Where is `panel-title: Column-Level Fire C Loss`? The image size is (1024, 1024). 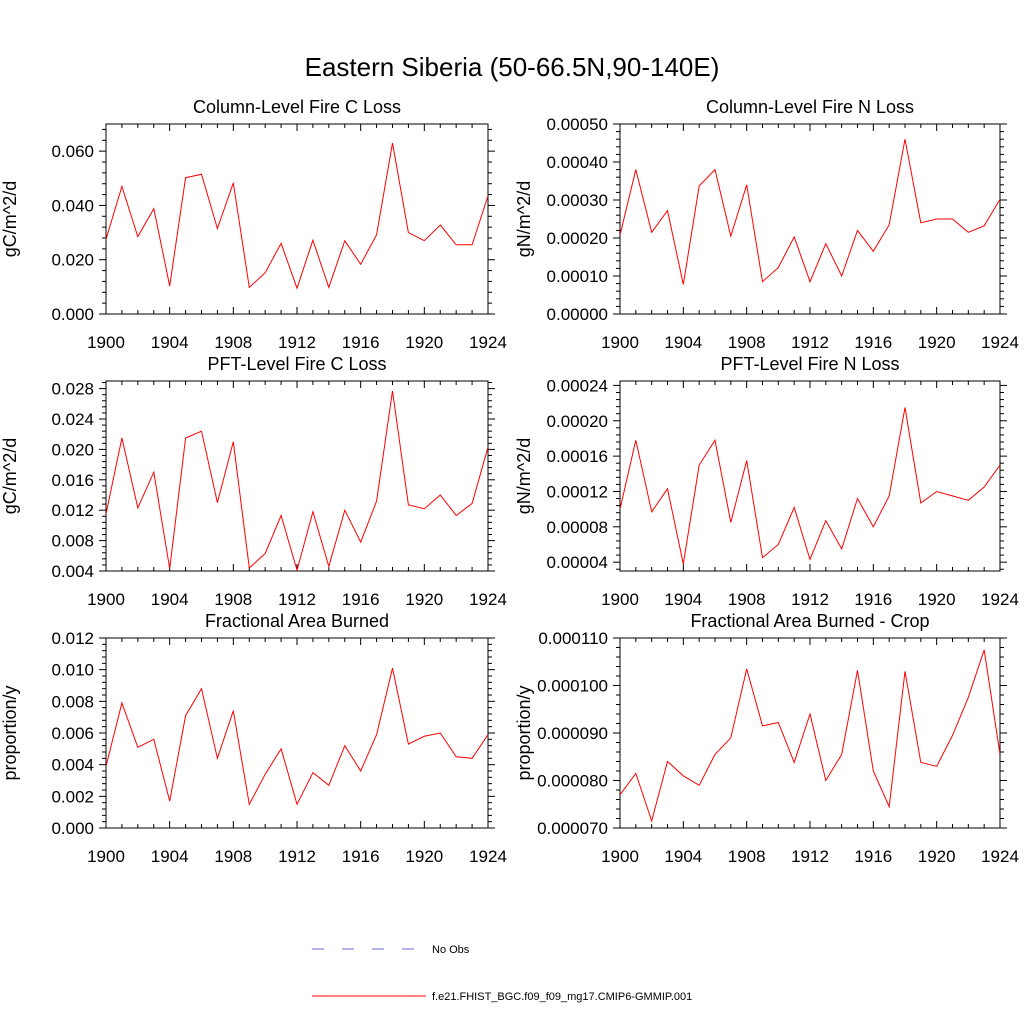
panel-title: Column-Level Fire C Loss is located at coordinates (297, 107).